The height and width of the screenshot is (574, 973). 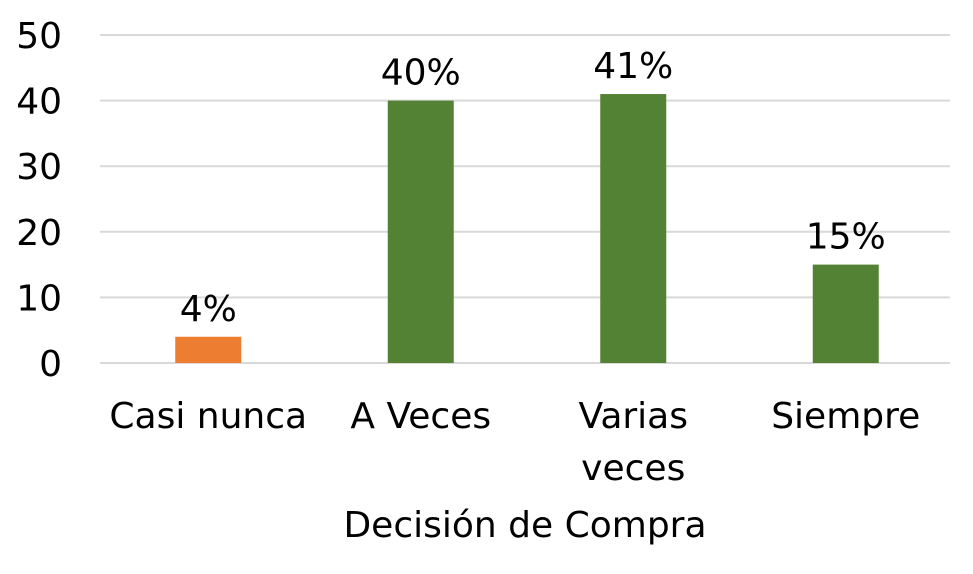 I want to click on bar-siempre, so click(x=845, y=313).